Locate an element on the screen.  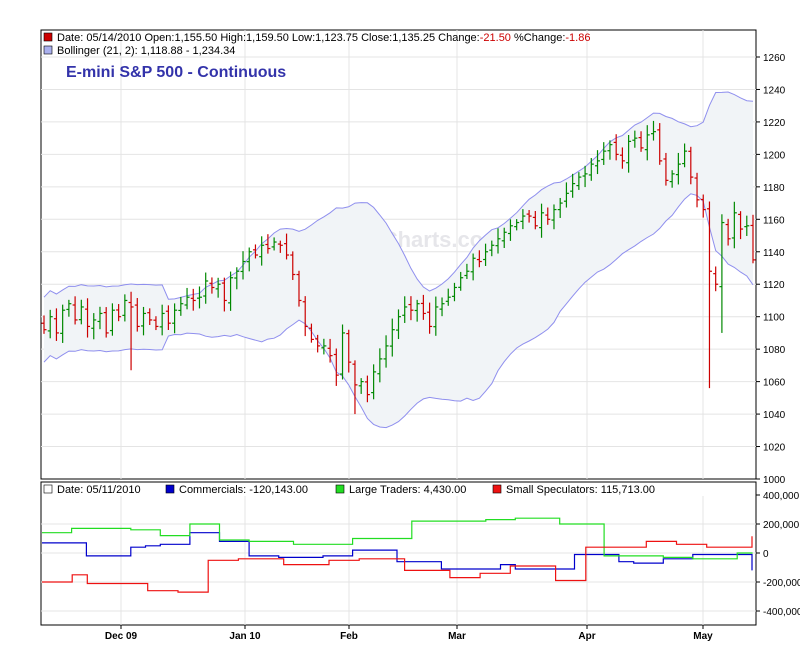
date-label: Date: is located at coordinates (70, 38).